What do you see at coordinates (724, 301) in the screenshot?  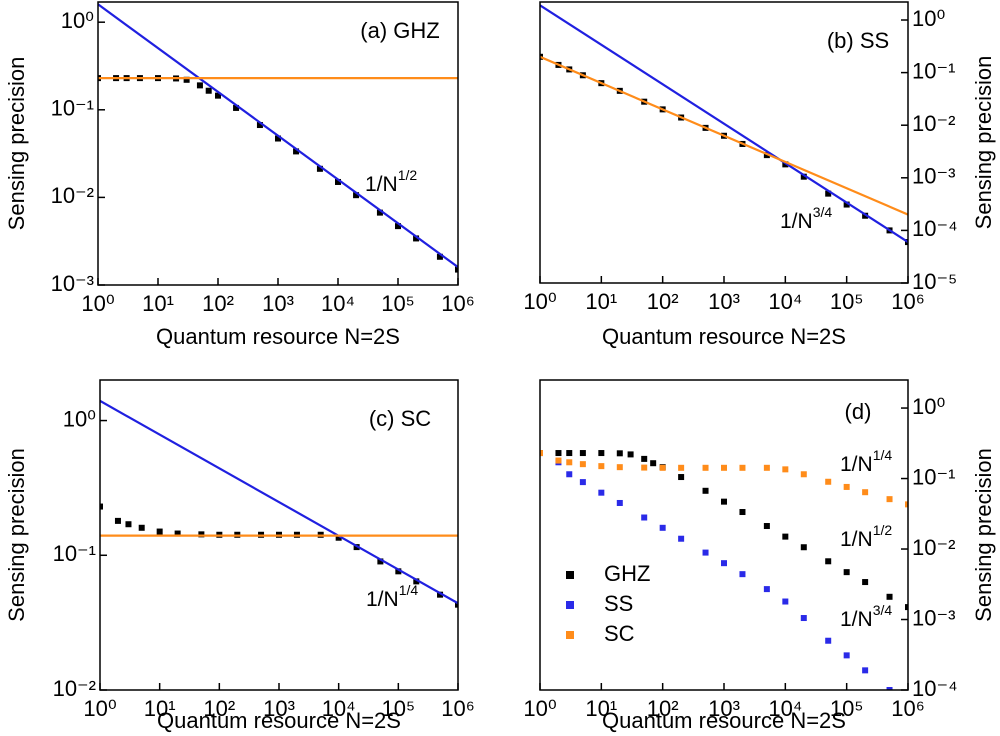 I see `x-tick-label: 10³` at bounding box center [724, 301].